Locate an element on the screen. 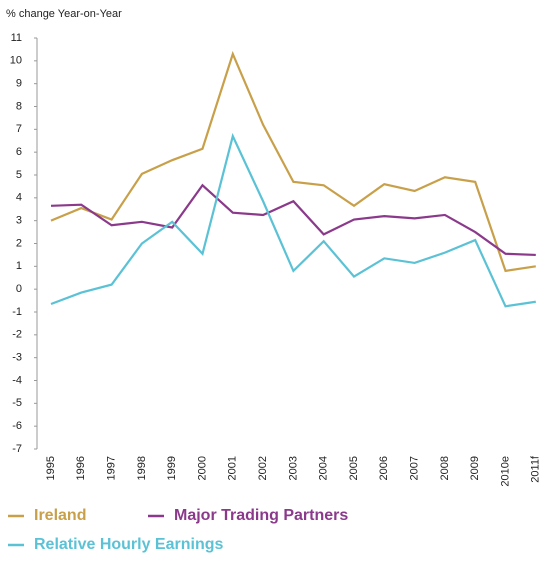 The image size is (540, 581). y-tick-label: 9 is located at coordinates (19, 84).